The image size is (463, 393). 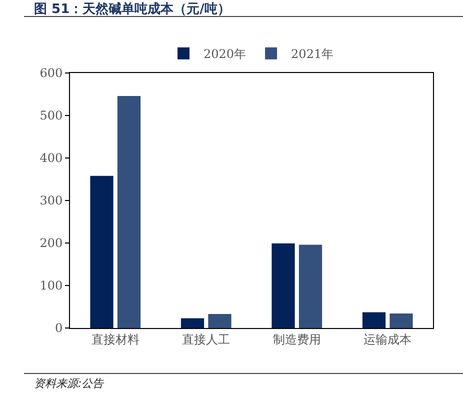 I want to click on y-tick-label: 0, so click(x=58, y=328).